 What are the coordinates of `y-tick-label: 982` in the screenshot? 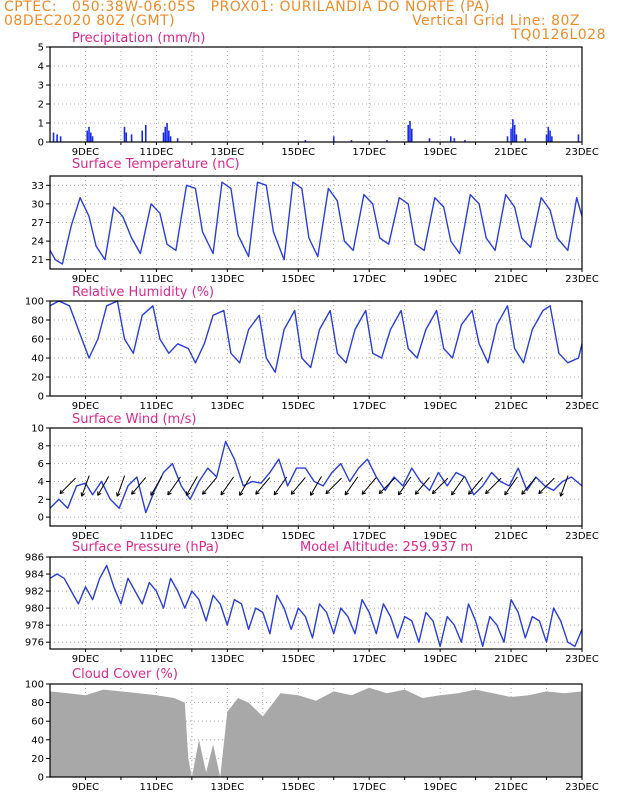 It's located at (34, 592).